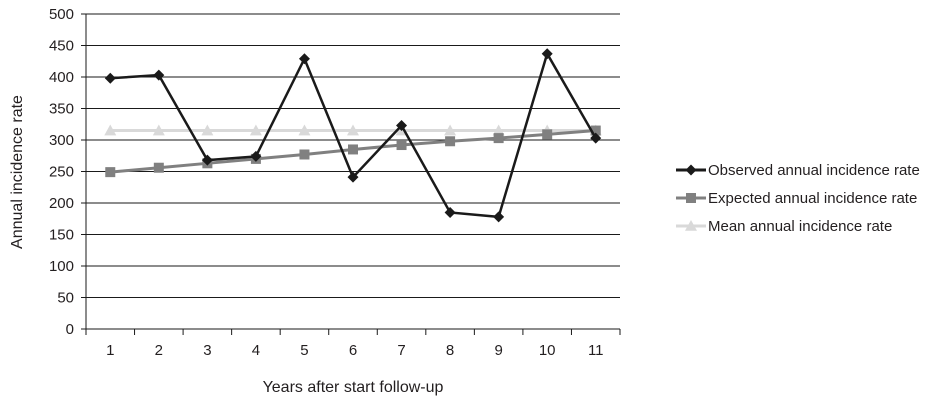 The image size is (951, 409). I want to click on legend-label: Observed annual incidence rate, so click(814, 170).